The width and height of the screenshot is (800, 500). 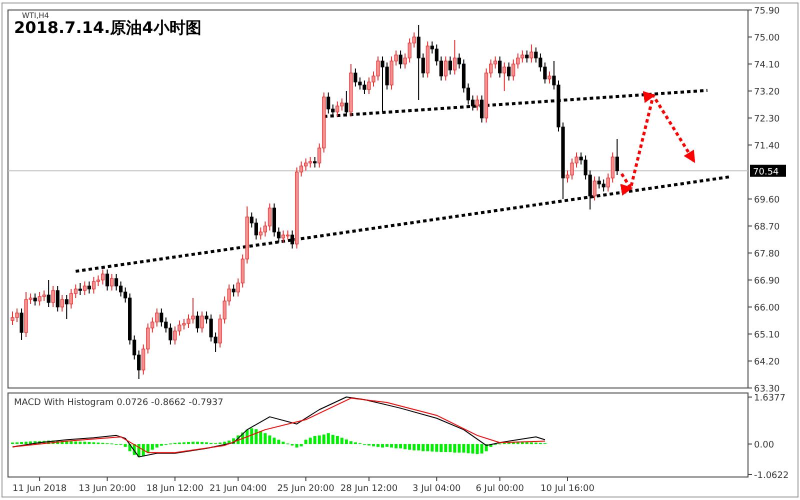 What do you see at coordinates (175, 489) in the screenshot?
I see `x-tick-label: 18 Jun 12:00` at bounding box center [175, 489].